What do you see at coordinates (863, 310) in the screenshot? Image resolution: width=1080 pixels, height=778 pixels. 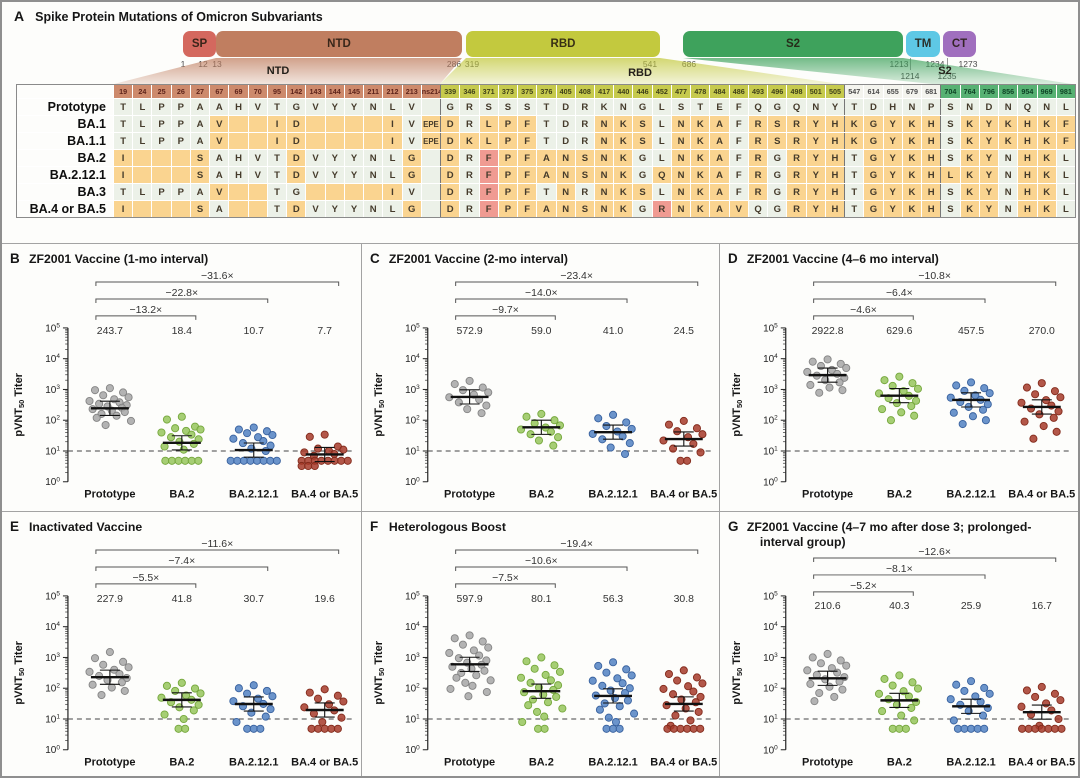 I see `fold-label: −4.6×` at bounding box center [863, 310].